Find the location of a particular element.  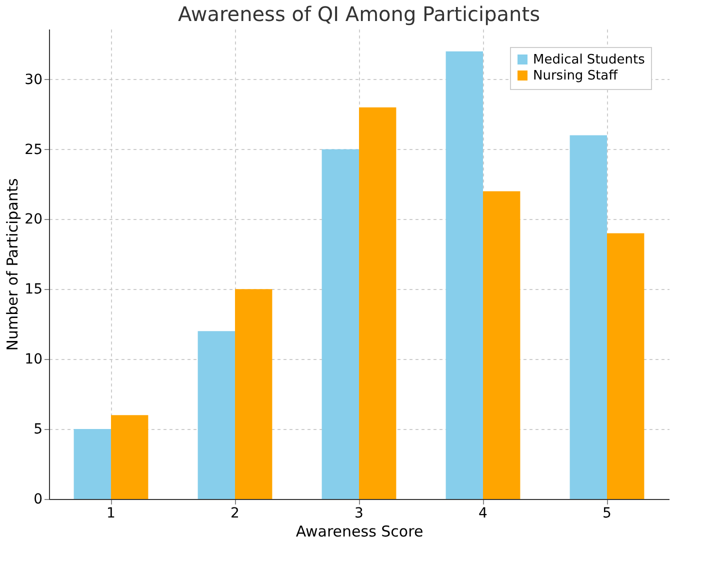

legend-label: Nursing Staff is located at coordinates (576, 76).